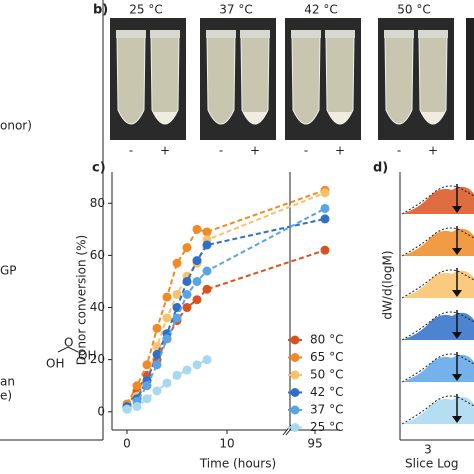 The width and height of the screenshot is (474, 474). Describe the element at coordinates (314, 444) in the screenshot. I see `x-tick-label: 95` at that location.